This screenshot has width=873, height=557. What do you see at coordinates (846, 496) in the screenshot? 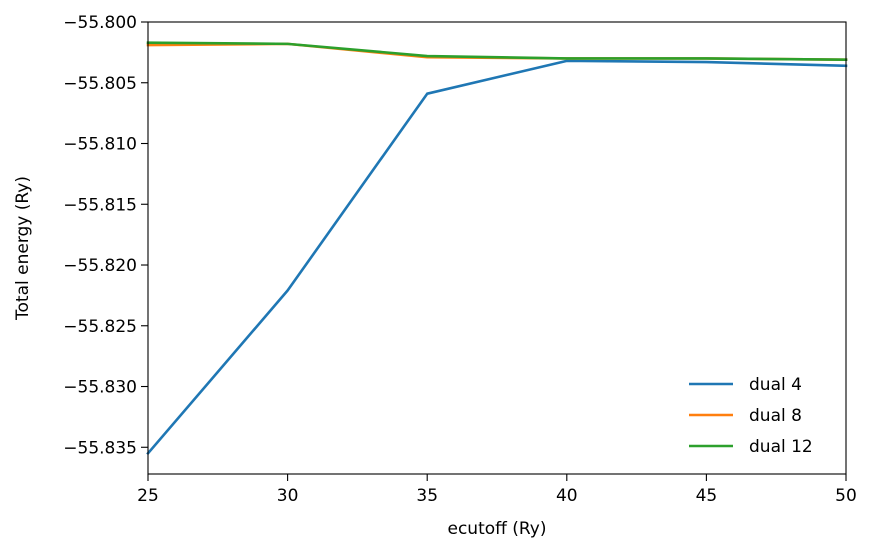
I see `x-tick-label: 50` at bounding box center [846, 496].